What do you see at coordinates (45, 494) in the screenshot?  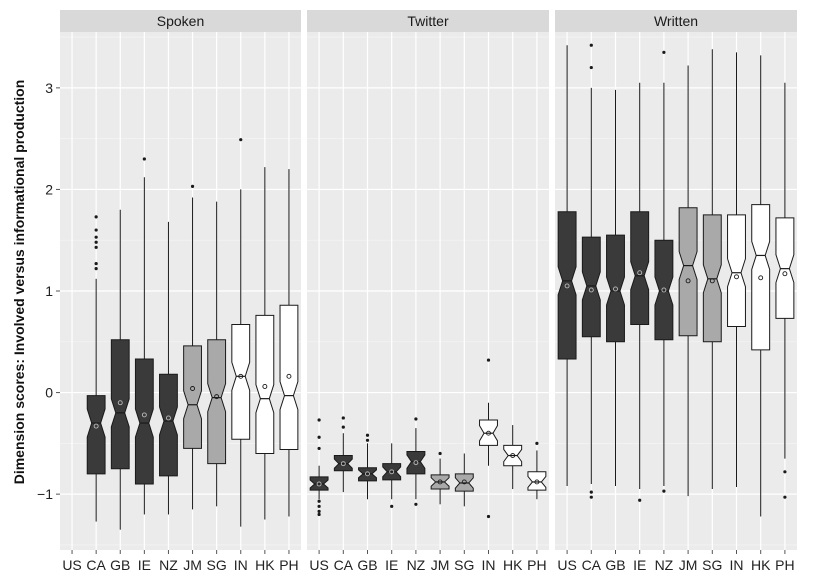 I see `y-tick-label: −1` at bounding box center [45, 494].